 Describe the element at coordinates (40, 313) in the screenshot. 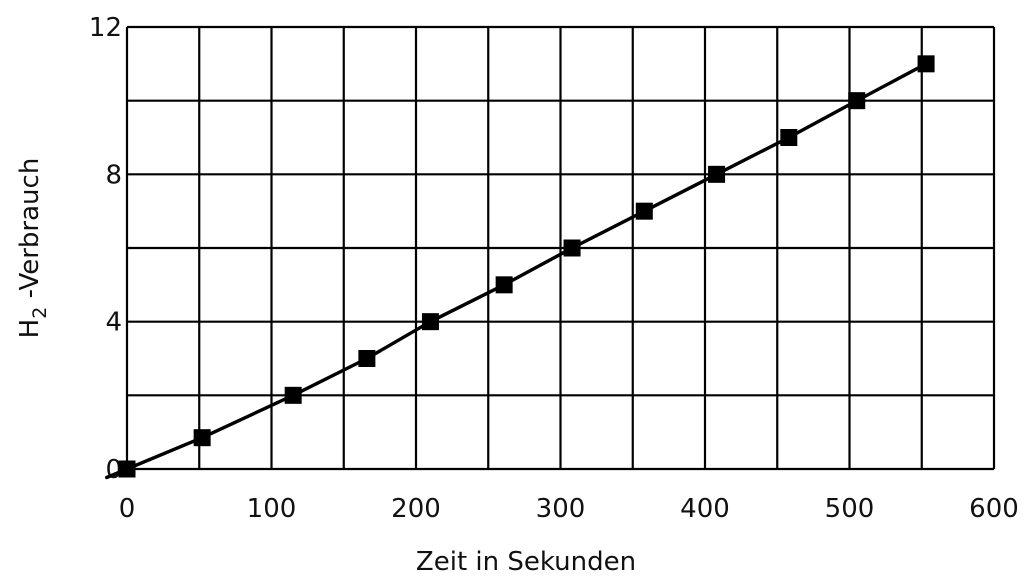

I see `y-axis-title-subscript: 2` at that location.